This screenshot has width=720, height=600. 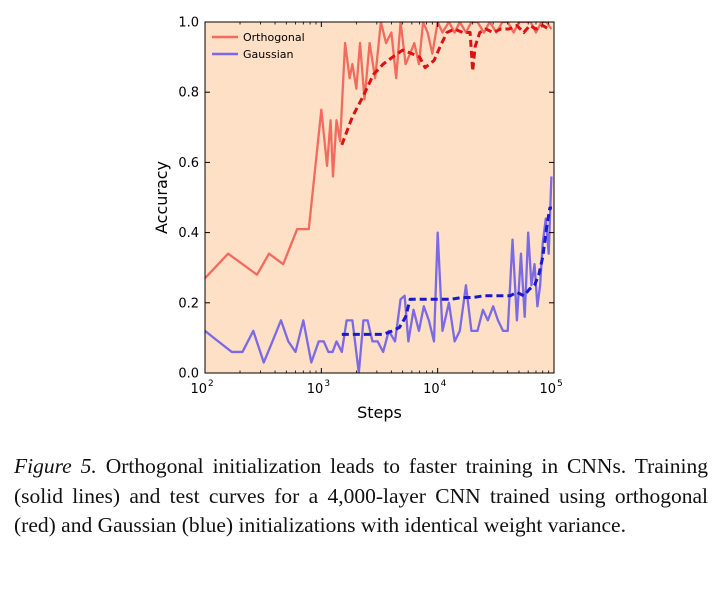 I want to click on x-tick-label: 10 3, so click(x=318, y=388).